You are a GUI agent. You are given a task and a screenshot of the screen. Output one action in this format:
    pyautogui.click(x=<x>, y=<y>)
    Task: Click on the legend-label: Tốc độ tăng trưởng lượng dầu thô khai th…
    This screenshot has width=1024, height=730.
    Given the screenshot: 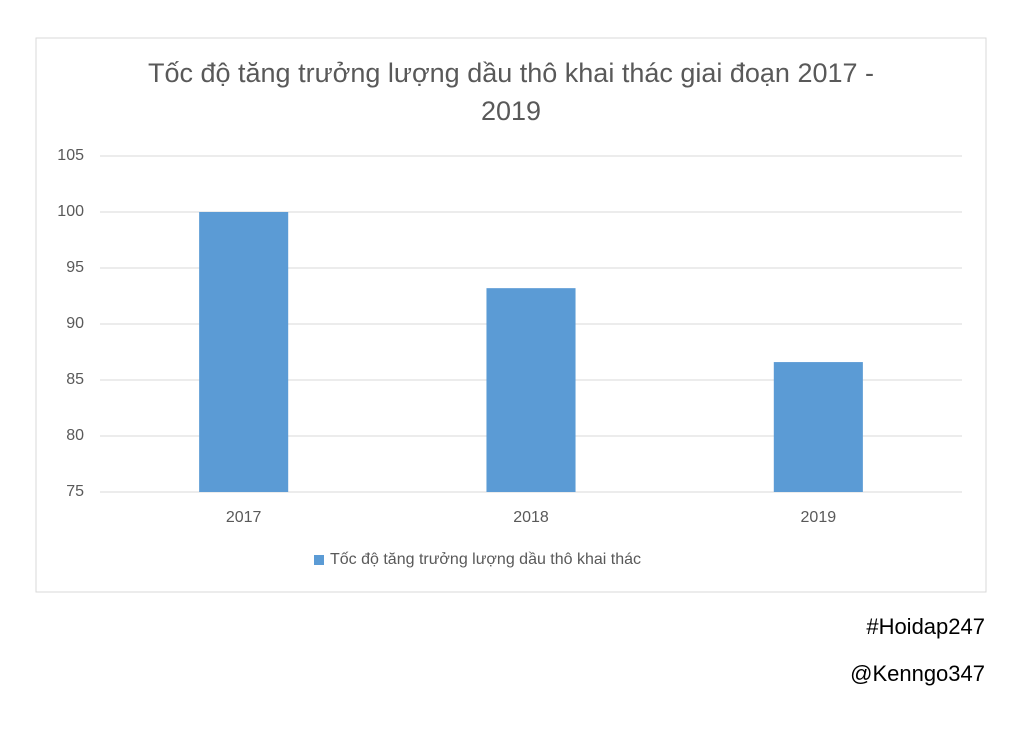 What is the action you would take?
    pyautogui.click(x=485, y=559)
    